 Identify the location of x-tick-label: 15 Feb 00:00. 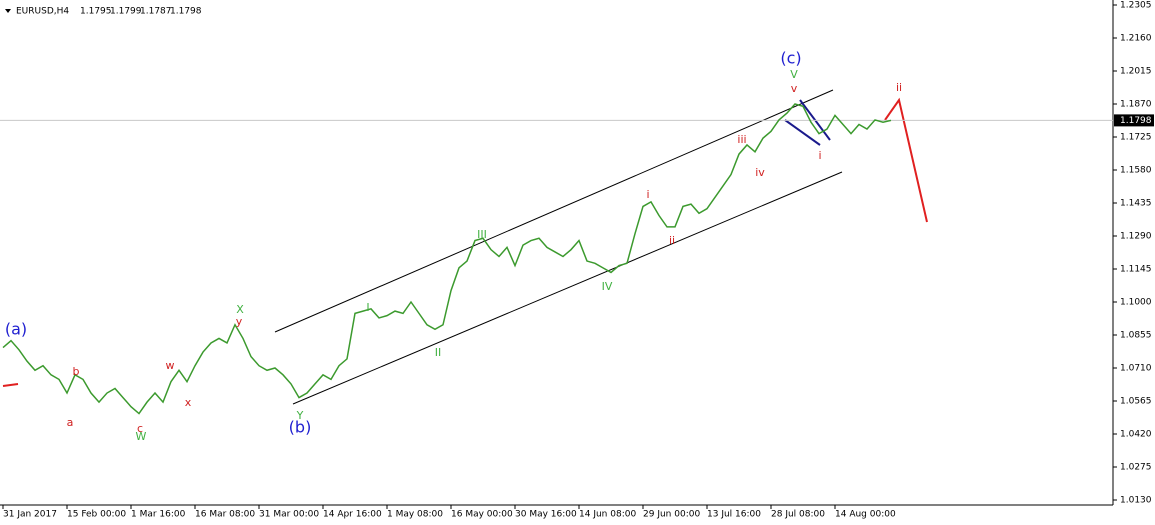
(96, 515).